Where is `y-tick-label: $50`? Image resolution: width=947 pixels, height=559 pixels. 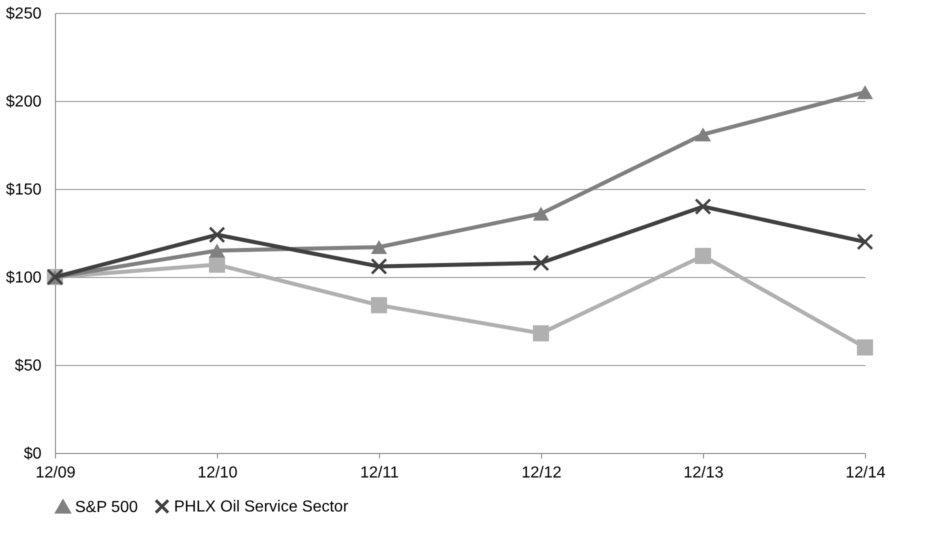
y-tick-label: $50 is located at coordinates (28, 366).